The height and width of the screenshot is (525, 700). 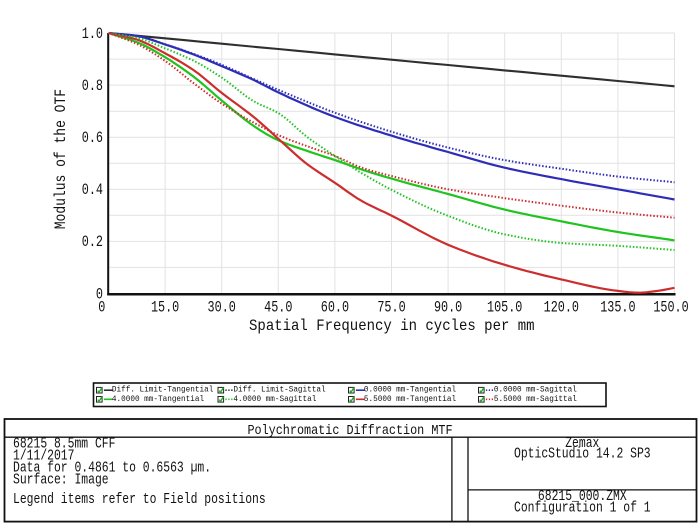 What do you see at coordinates (561, 308) in the screenshot?
I see `svg-text: 120.0` at bounding box center [561, 308].